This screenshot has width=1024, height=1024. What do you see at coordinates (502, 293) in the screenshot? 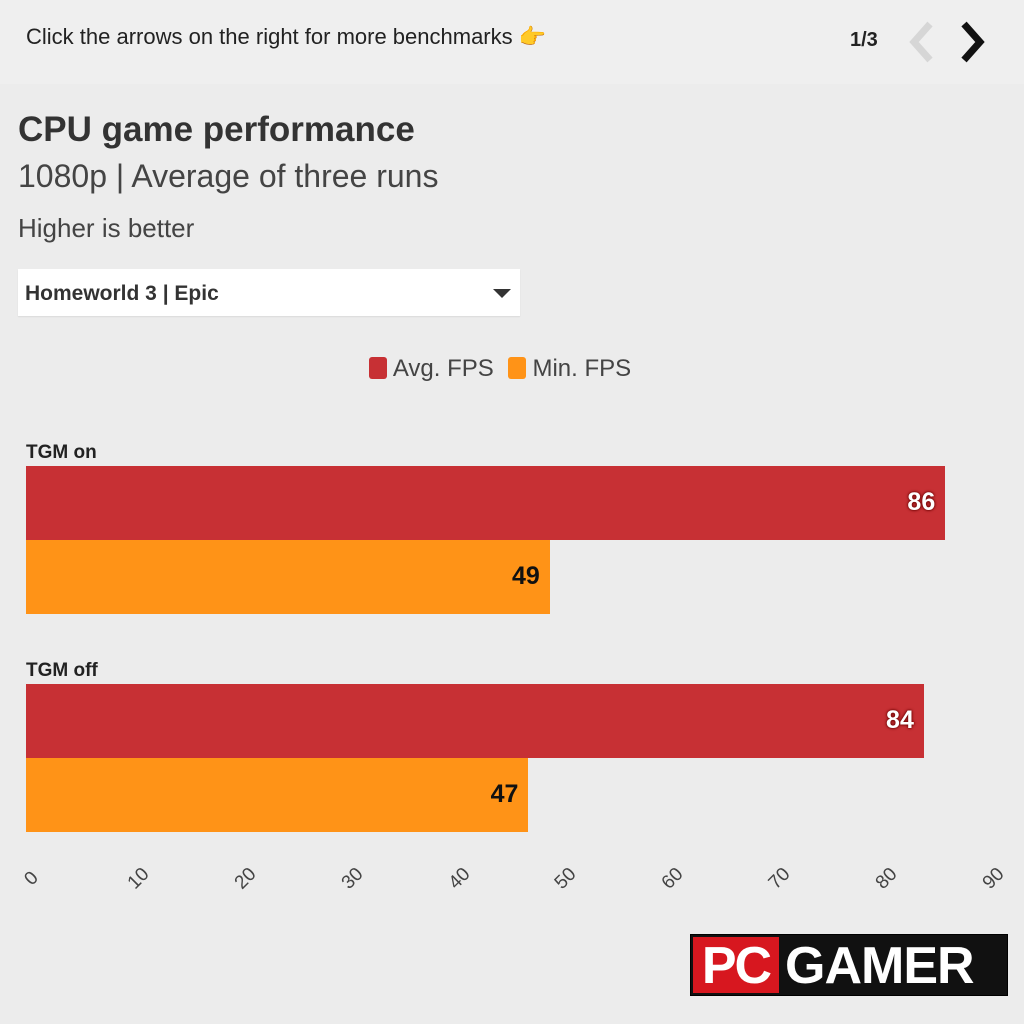
I see `caret-down-icon` at bounding box center [502, 293].